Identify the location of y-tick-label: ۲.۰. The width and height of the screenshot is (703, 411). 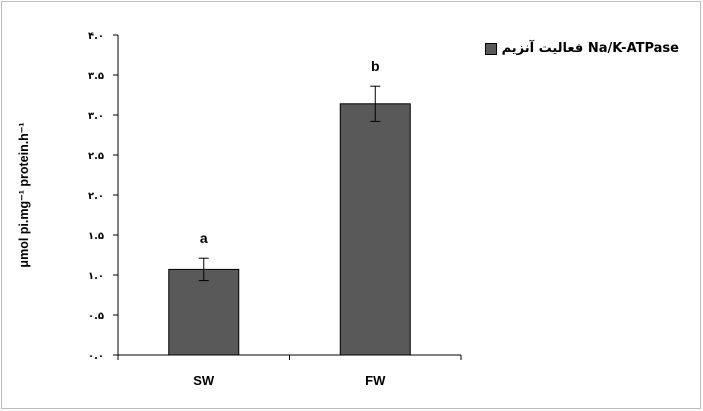
(96, 196).